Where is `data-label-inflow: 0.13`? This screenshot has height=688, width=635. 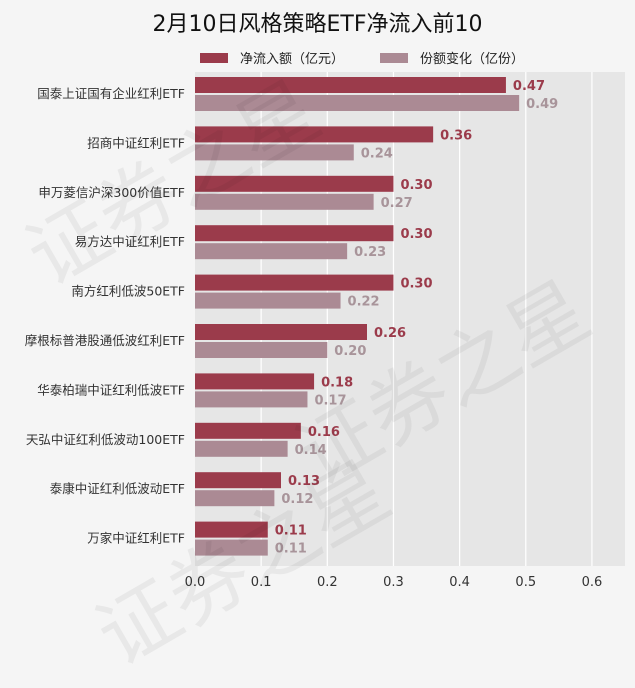 data-label-inflow: 0.13 is located at coordinates (304, 481).